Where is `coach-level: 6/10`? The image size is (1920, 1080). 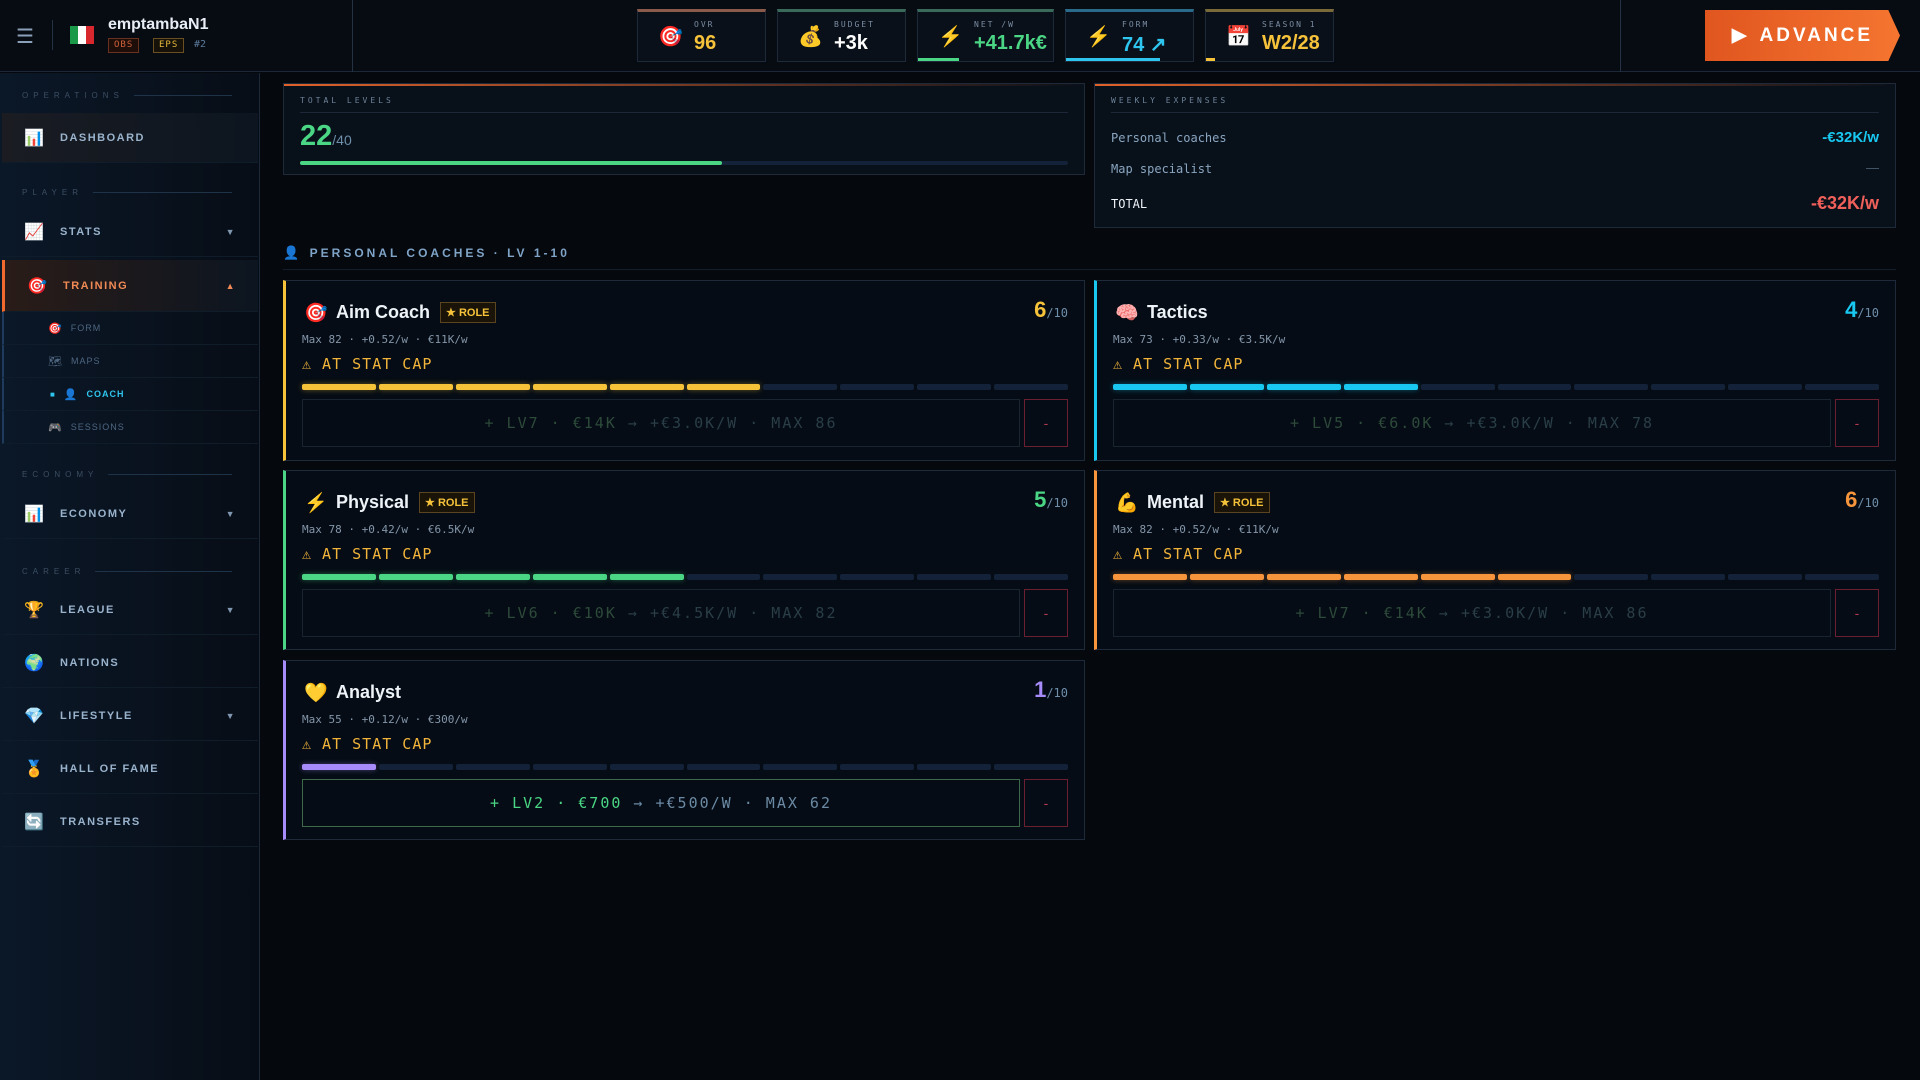
coach-level: 6/10 is located at coordinates (1051, 309).